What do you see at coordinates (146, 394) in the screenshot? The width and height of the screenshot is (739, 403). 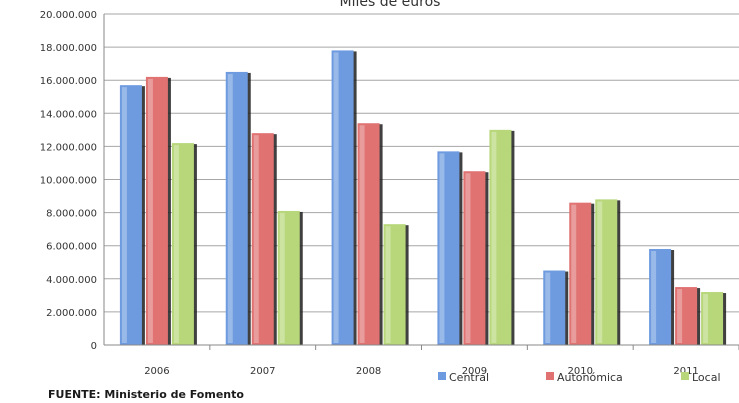 I see `source-note: FUENTE: Ministerio de Fomento` at bounding box center [146, 394].